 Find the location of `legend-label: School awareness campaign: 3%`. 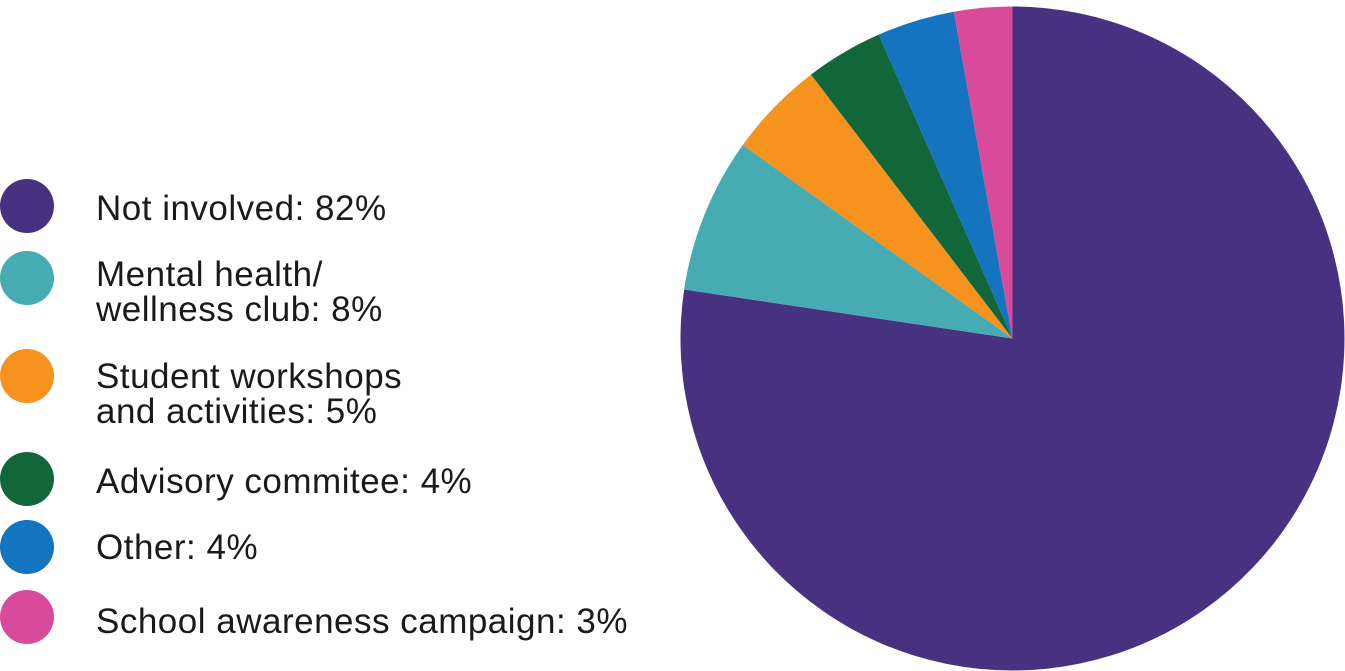

legend-label: School awareness campaign: 3% is located at coordinates (362, 621).